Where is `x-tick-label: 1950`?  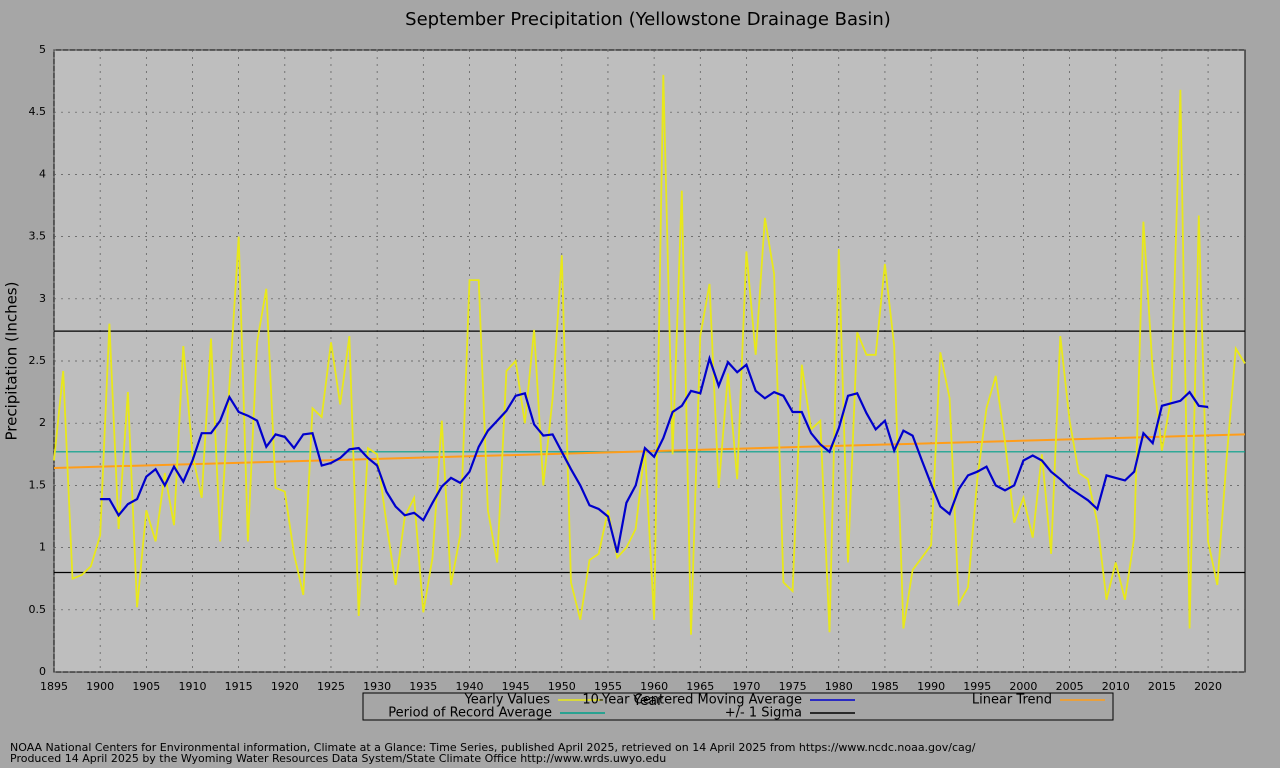 x-tick-label: 1950 is located at coordinates (562, 686).